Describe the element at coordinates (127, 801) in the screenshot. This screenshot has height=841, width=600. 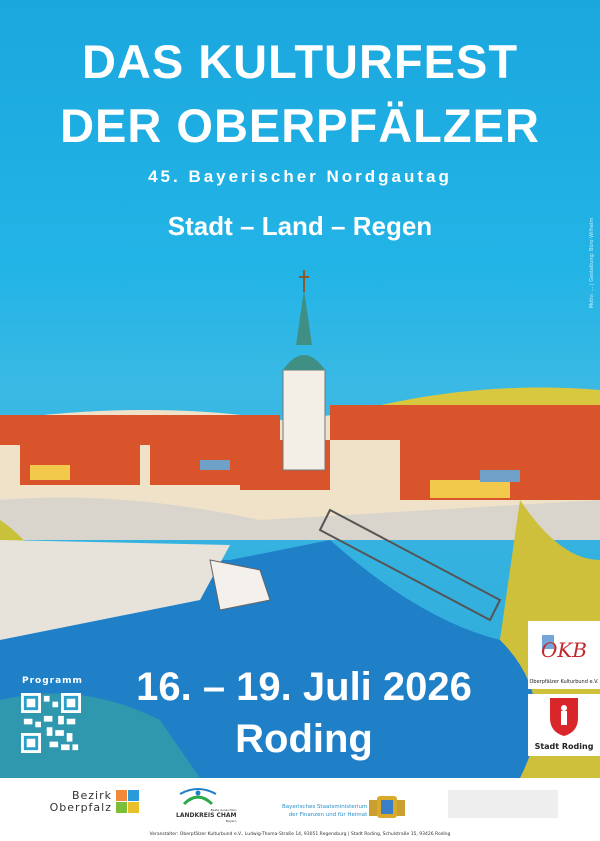
I see `bezirk-emblem-icon` at that location.